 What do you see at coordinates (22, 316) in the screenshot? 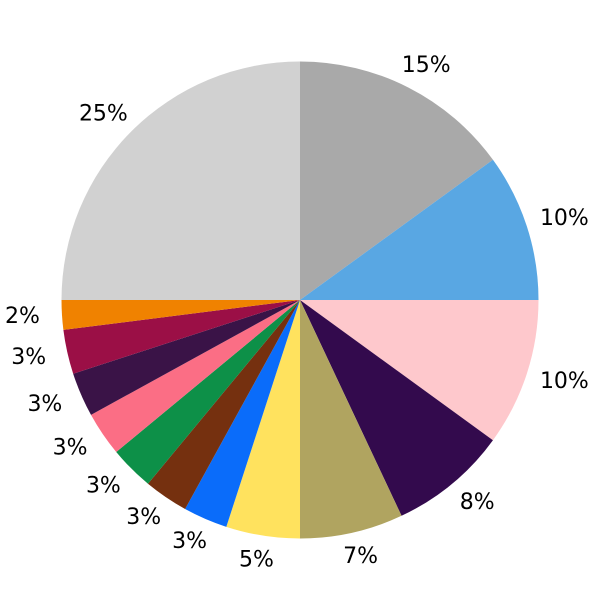
I see `pie-slice-label: 2%` at bounding box center [22, 316].